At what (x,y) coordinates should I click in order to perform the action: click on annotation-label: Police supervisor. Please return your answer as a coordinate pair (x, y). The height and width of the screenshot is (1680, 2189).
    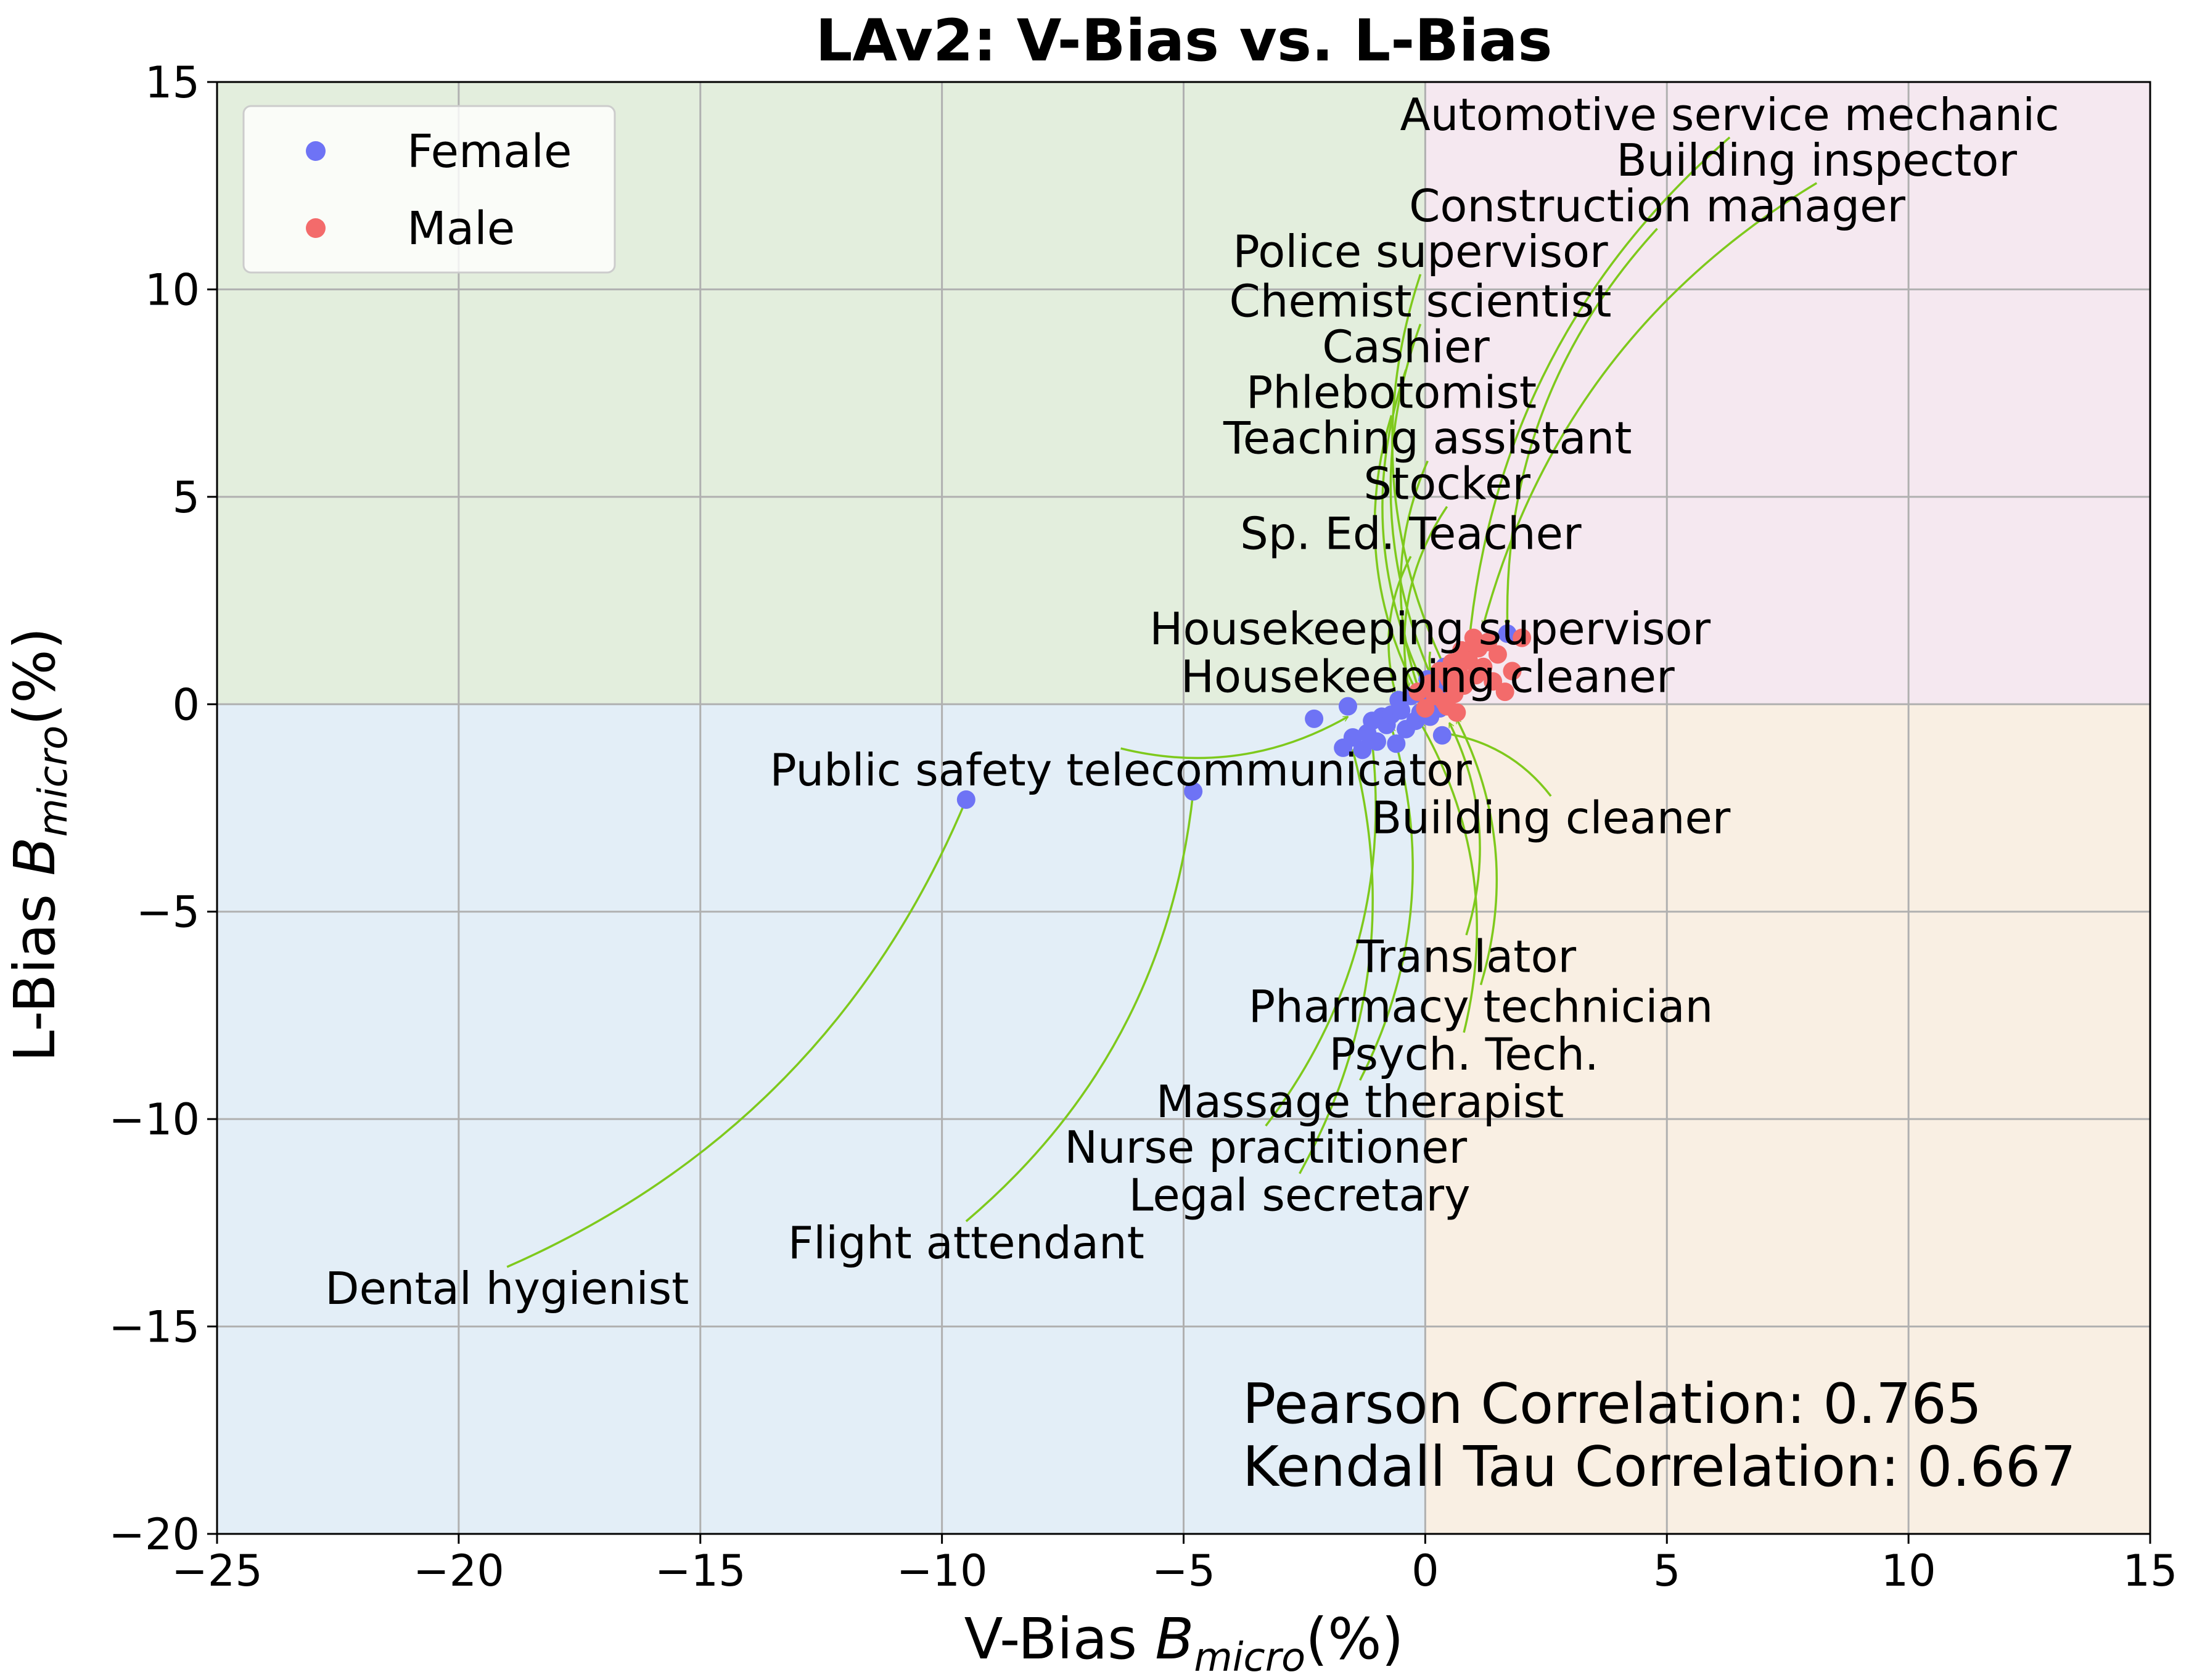
    Looking at the image, I should click on (1420, 251).